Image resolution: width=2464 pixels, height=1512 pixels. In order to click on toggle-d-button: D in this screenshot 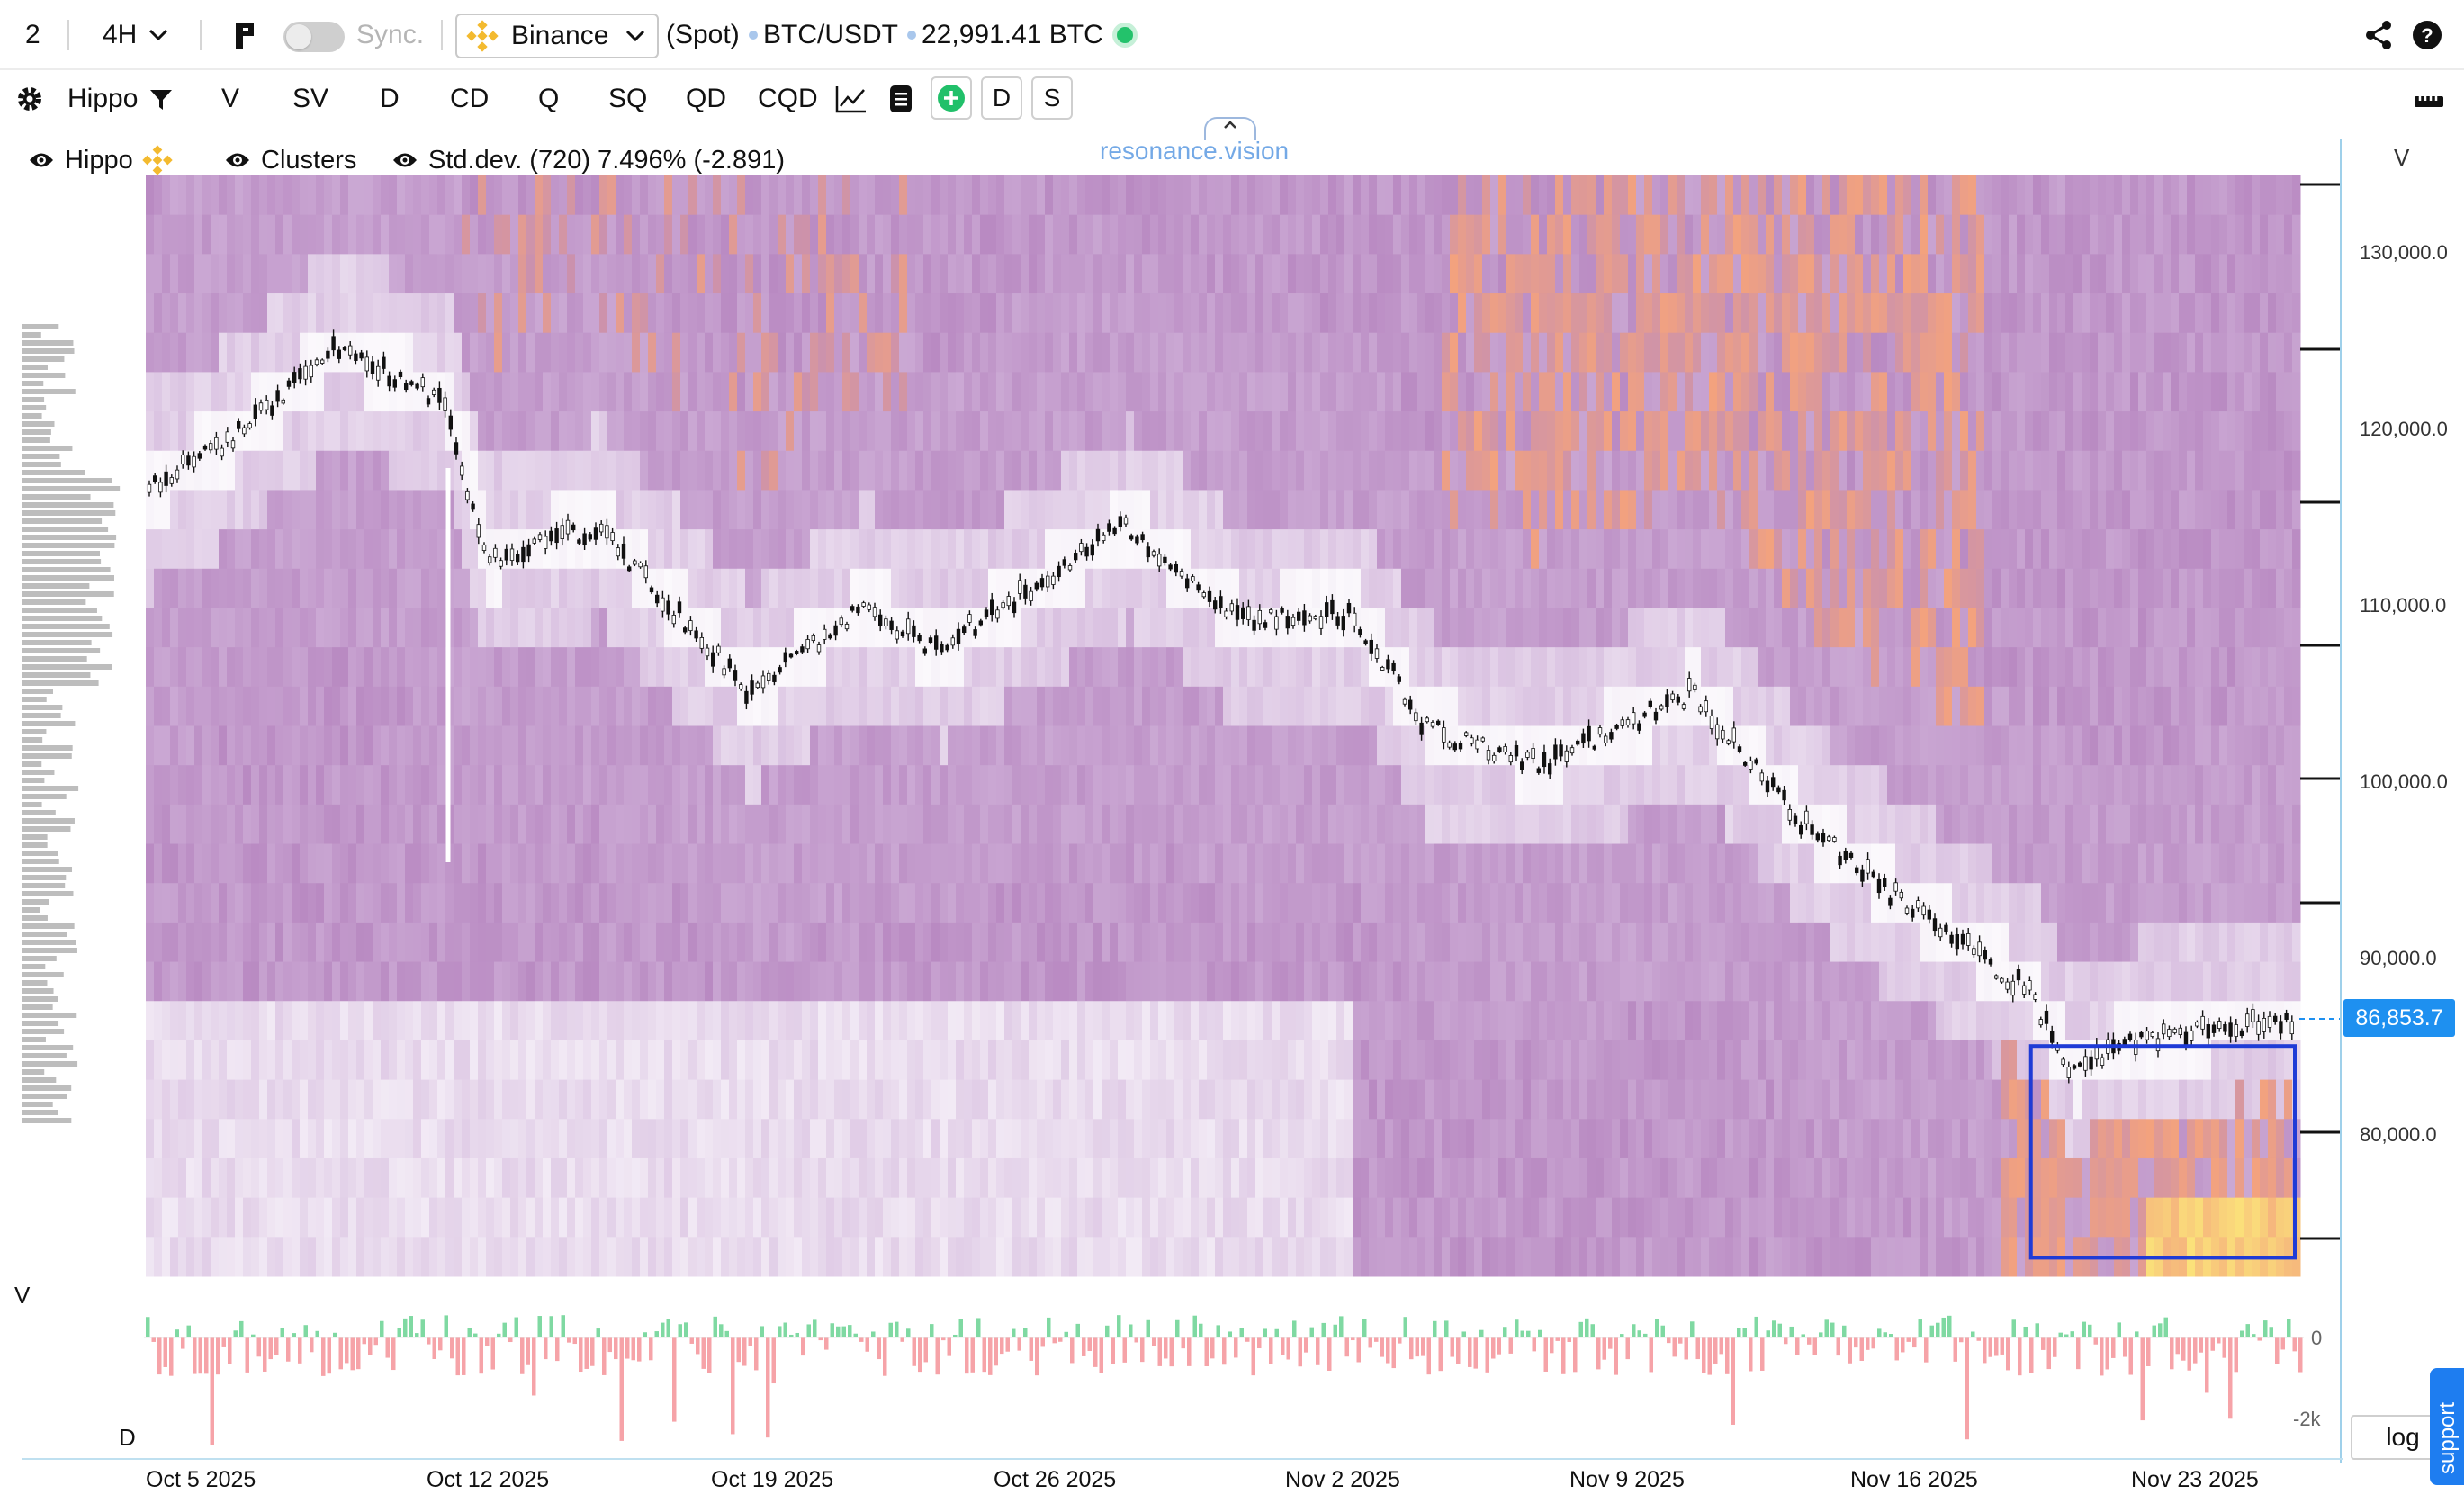, I will do `click(1002, 98)`.